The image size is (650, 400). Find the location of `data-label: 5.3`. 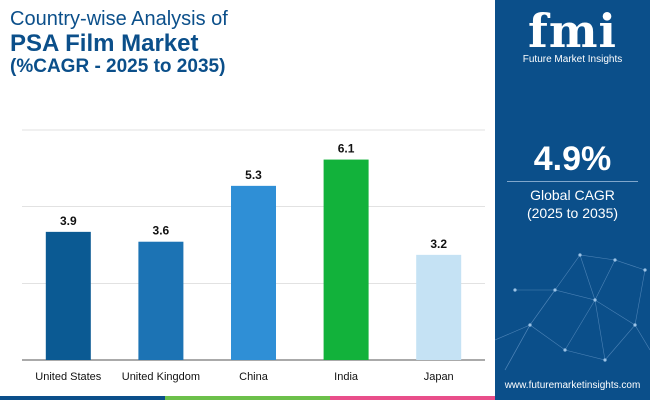

data-label: 5.3 is located at coordinates (253, 175).